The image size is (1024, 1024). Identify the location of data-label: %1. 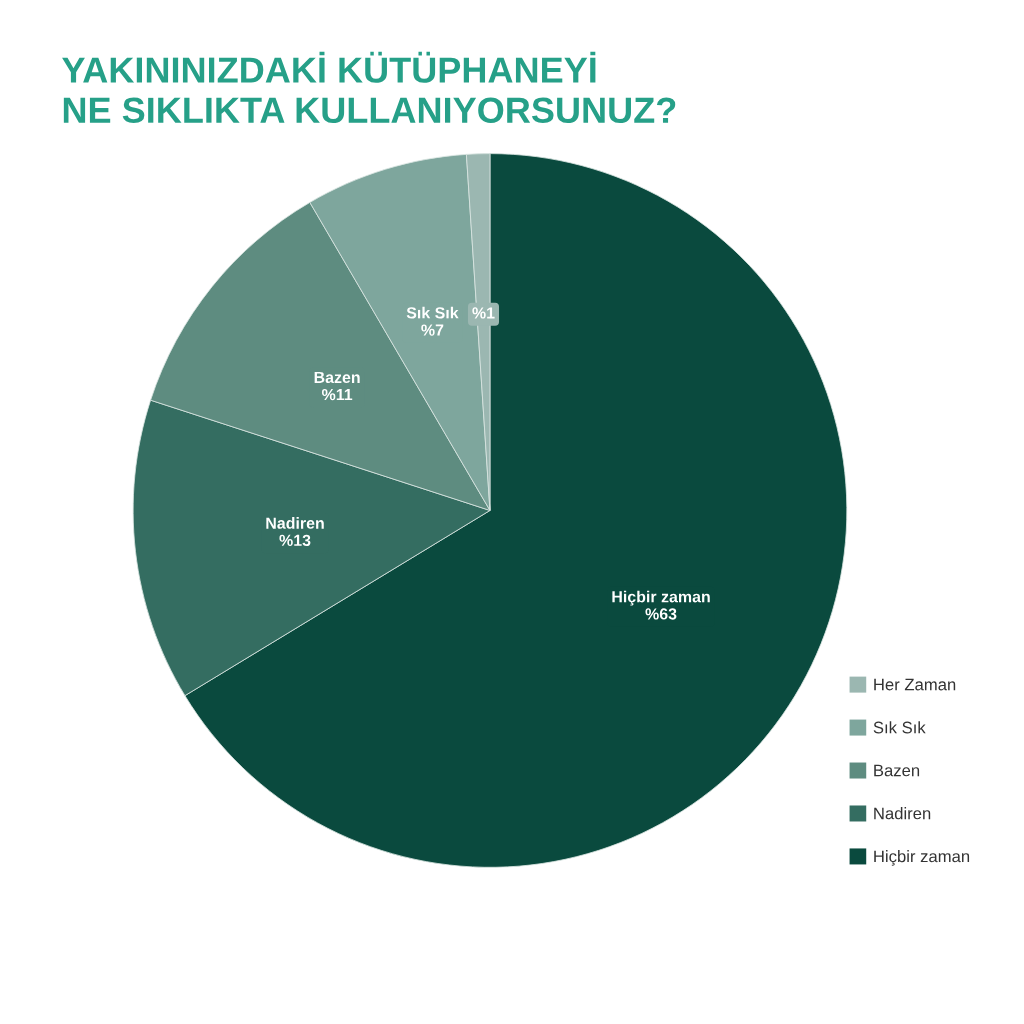
(483, 313).